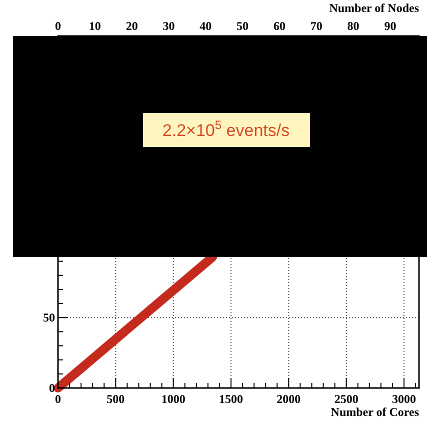  What do you see at coordinates (375, 412) in the screenshot?
I see `x-axis-title: Number of Cores` at bounding box center [375, 412].